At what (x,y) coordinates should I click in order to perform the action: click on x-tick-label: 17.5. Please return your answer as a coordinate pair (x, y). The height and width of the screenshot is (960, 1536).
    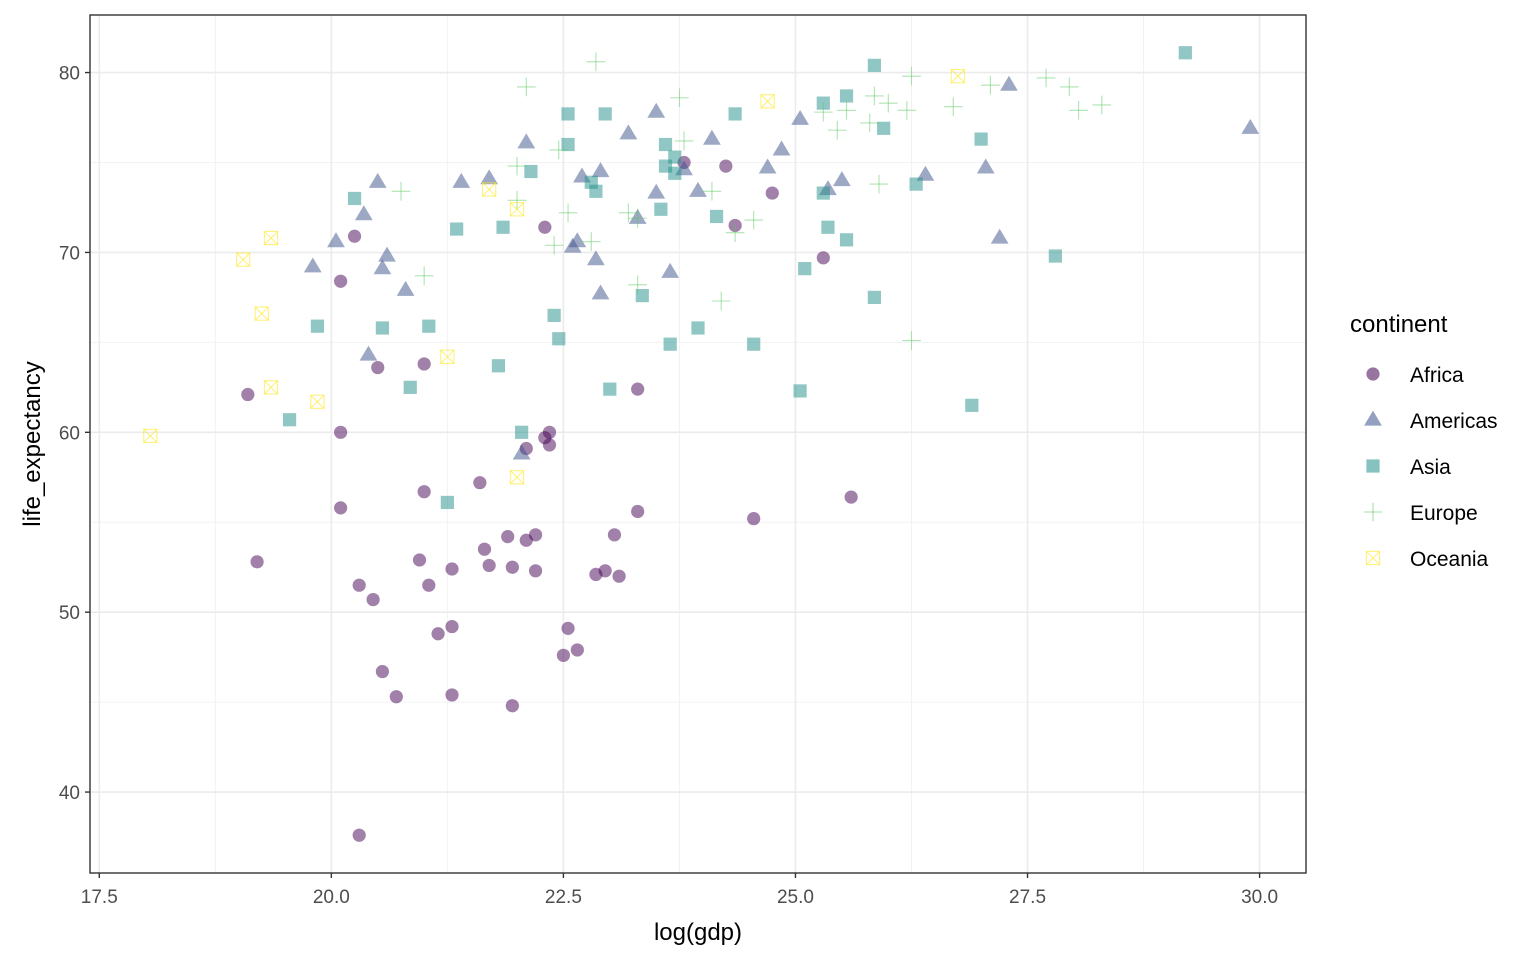
    Looking at the image, I should click on (99, 897).